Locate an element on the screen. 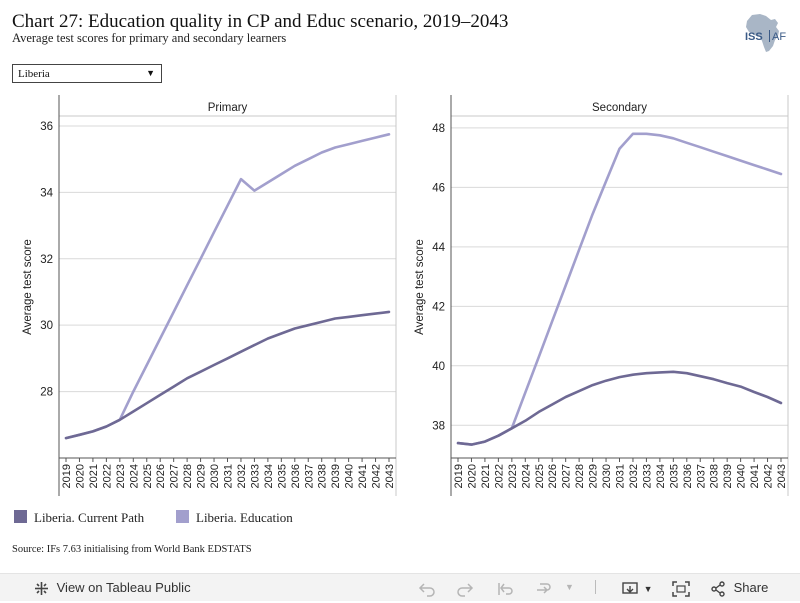 Image resolution: width=800 pixels, height=603 pixels. y-tick-label: 46 is located at coordinates (438, 188).